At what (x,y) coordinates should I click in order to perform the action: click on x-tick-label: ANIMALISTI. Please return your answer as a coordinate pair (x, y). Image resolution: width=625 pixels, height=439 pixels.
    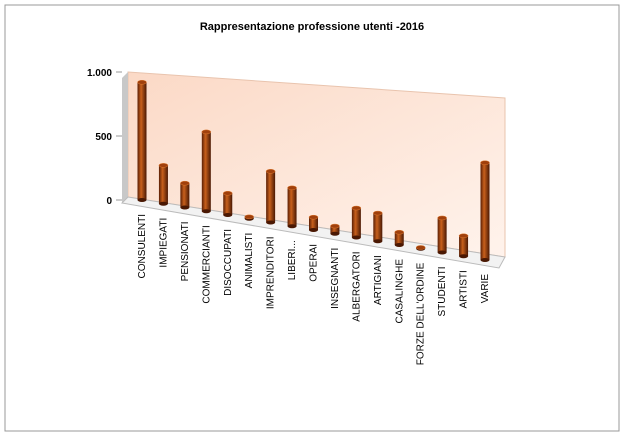
    Looking at the image, I should click on (249, 261).